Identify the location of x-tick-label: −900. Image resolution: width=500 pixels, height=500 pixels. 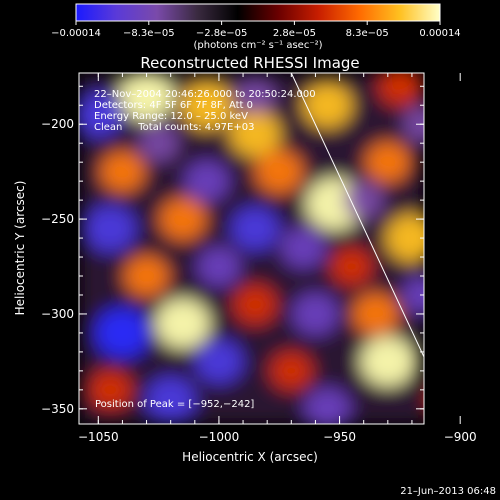
(460, 437).